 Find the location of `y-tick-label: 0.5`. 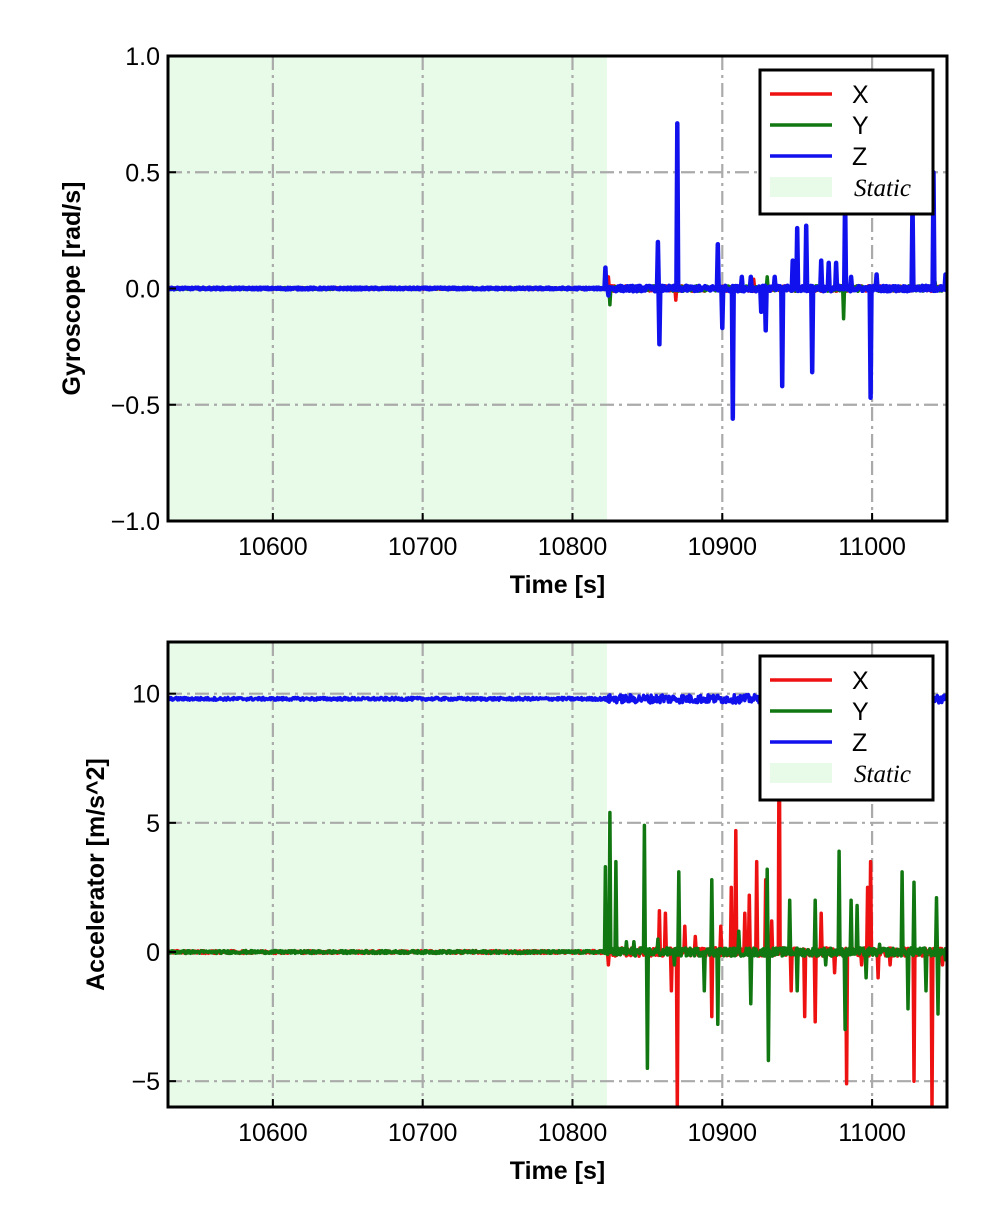

y-tick-label: 0.5 is located at coordinates (142, 173).